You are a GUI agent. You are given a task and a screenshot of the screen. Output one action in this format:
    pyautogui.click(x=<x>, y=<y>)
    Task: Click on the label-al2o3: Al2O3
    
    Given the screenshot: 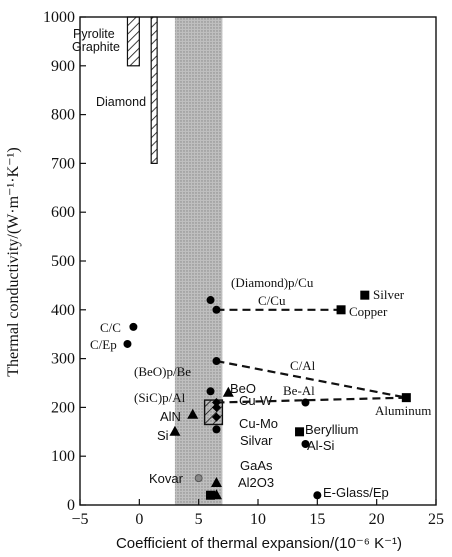 What is the action you would take?
    pyautogui.click(x=256, y=482)
    